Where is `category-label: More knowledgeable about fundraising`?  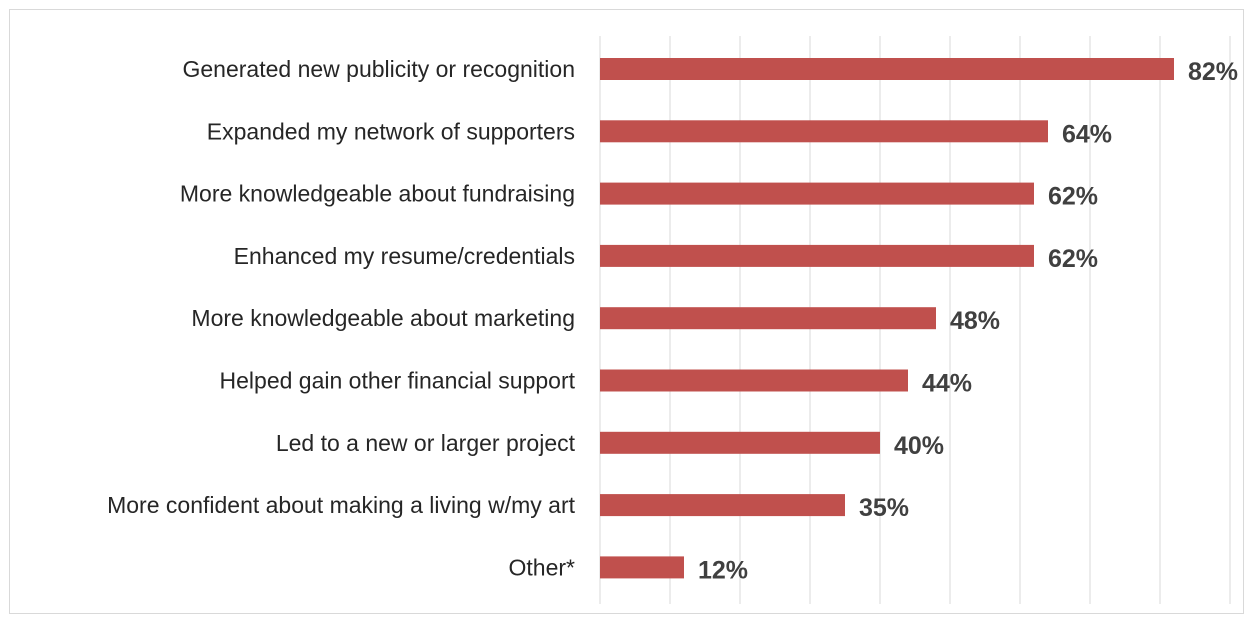
category-label: More knowledgeable about fundraising is located at coordinates (377, 194).